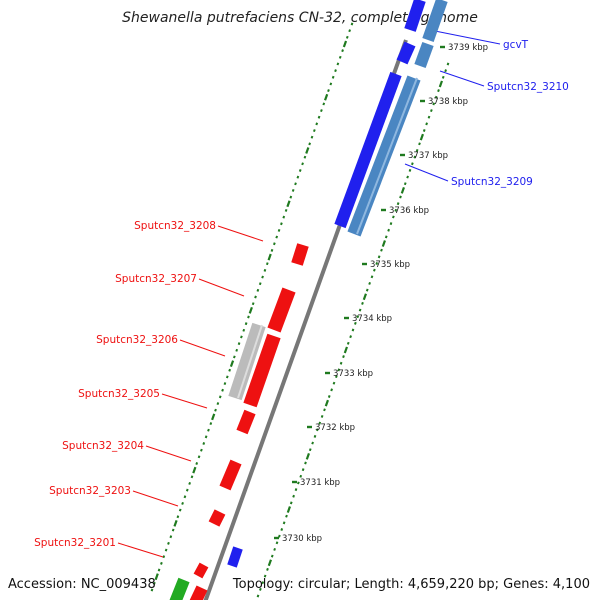  I want to click on gene-label-reverse: Sputcn32_3207, so click(156, 279).